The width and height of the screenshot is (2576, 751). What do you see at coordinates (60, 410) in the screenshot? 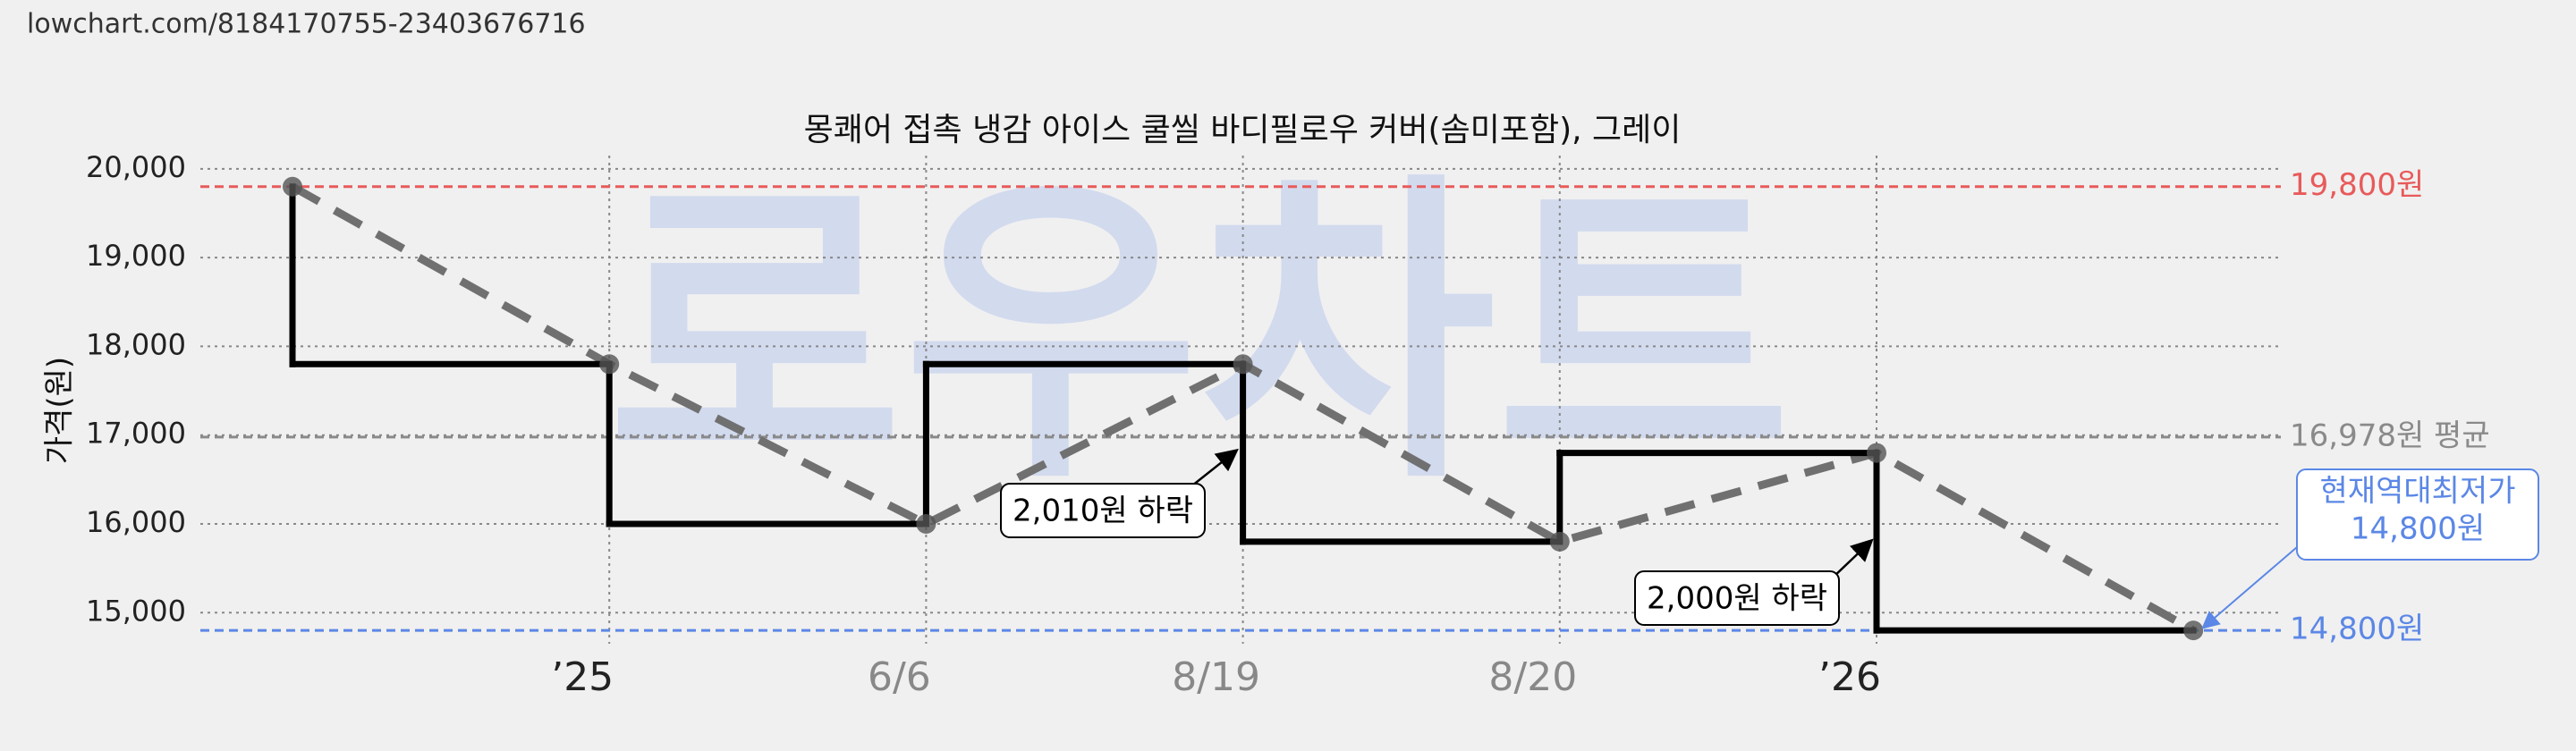
I see `y-axis-label: 가격(원)` at bounding box center [60, 410].